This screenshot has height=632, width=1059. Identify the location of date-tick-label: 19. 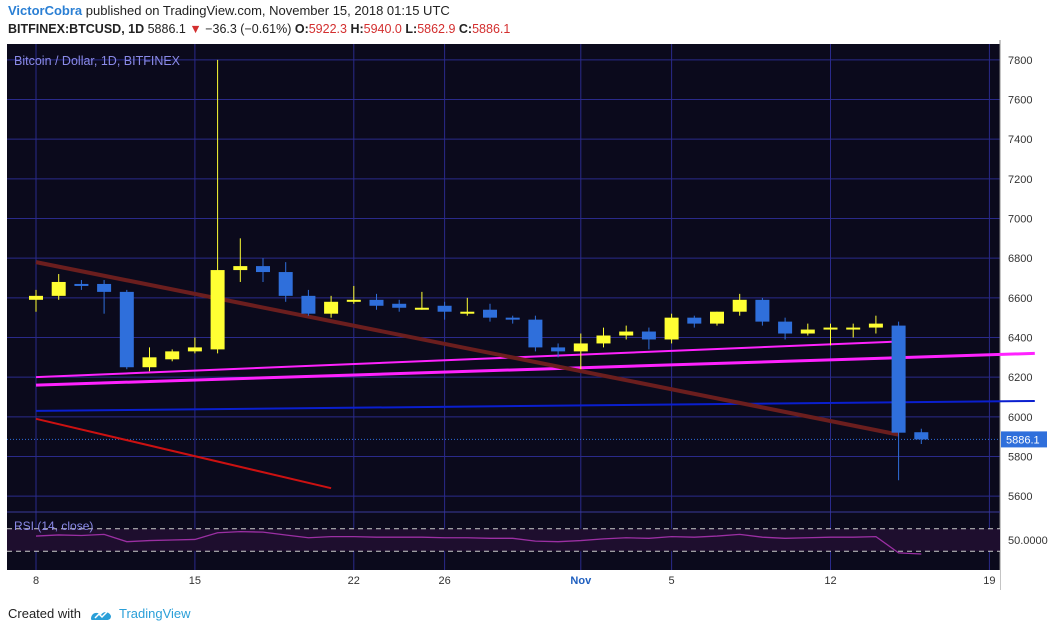
(989, 581).